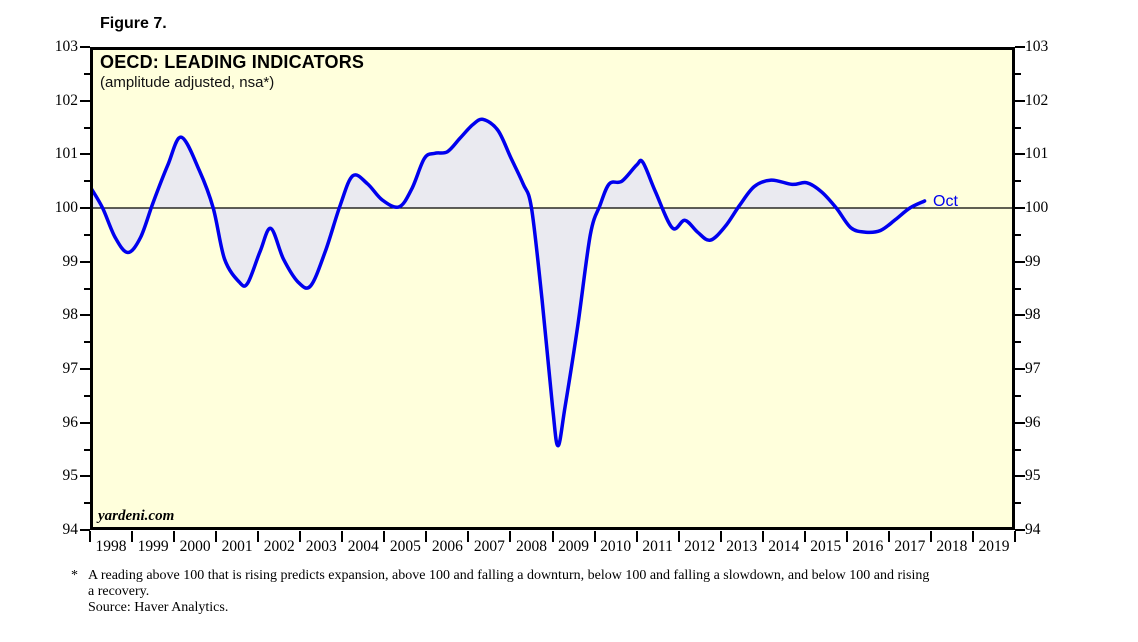 The width and height of the screenshot is (1138, 642). What do you see at coordinates (489, 546) in the screenshot?
I see `x-axis-year-label: 2007` at bounding box center [489, 546].